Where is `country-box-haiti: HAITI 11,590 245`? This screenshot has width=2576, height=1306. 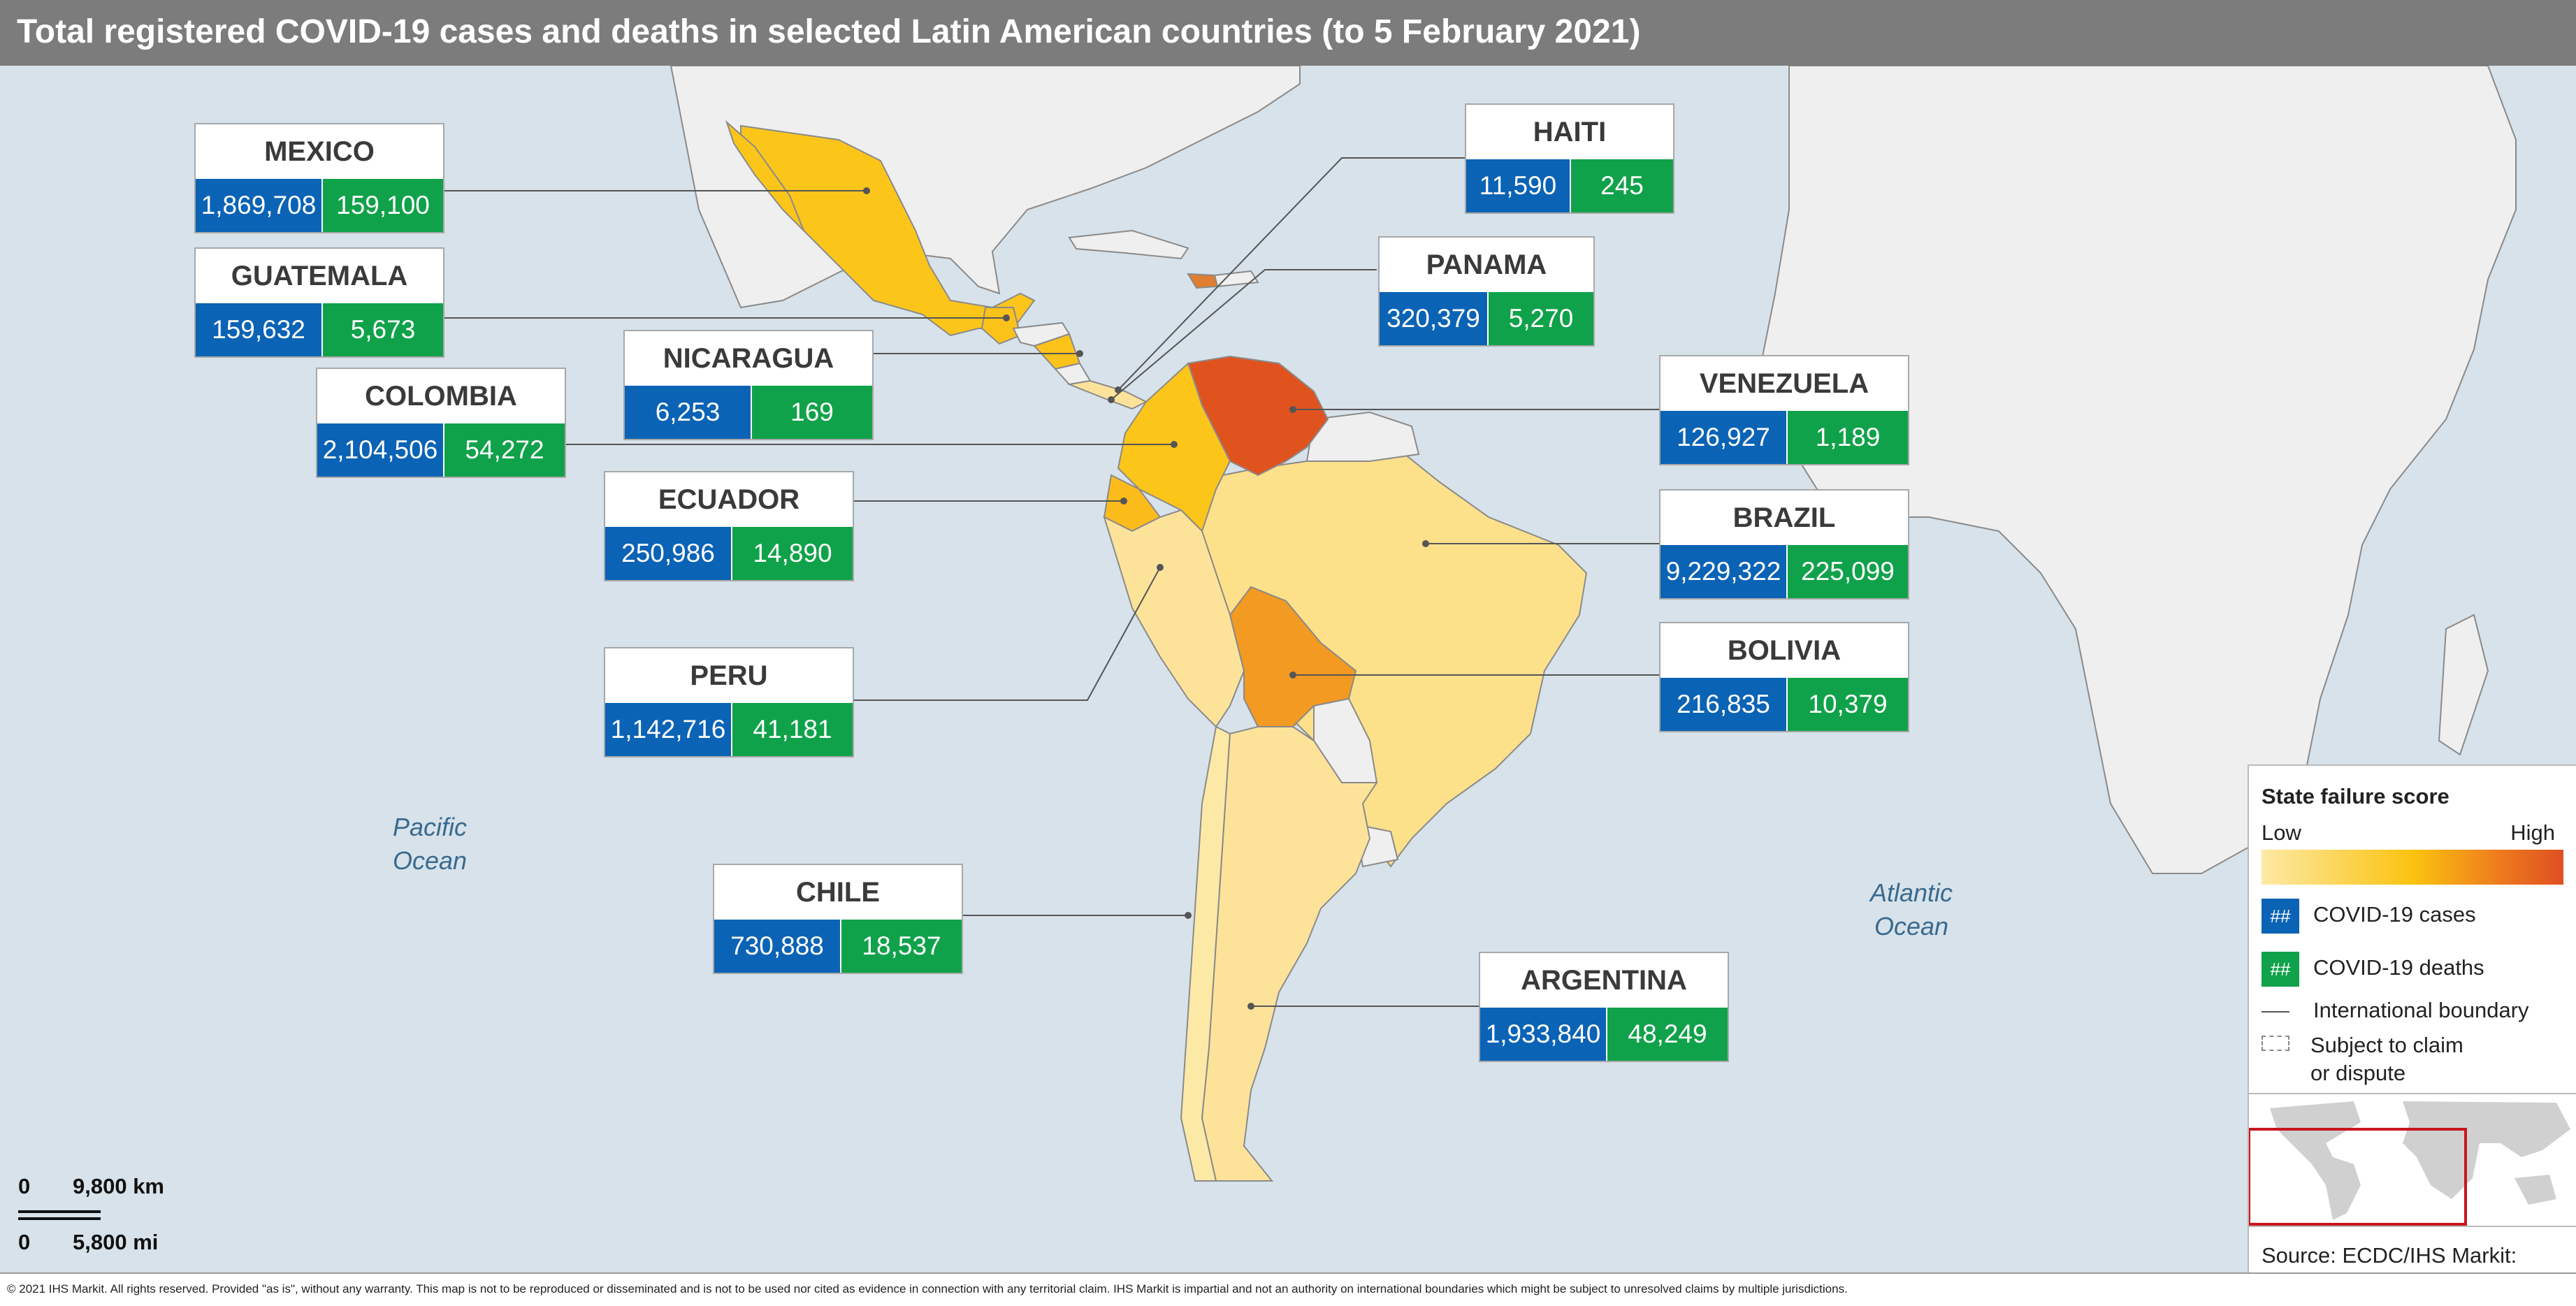
country-box-haiti: HAITI 11,590 245 is located at coordinates (1569, 158).